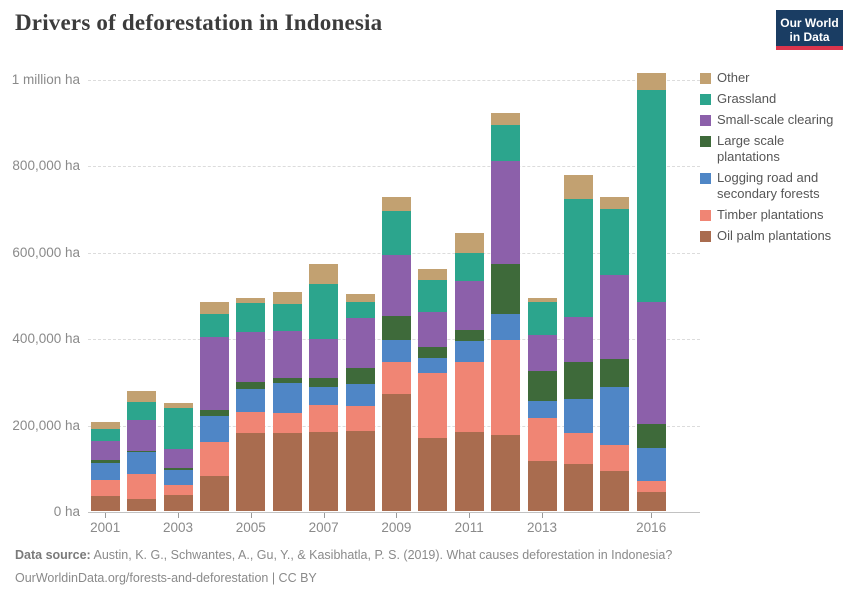 The image size is (850, 600). I want to click on bar-2001, so click(105, 466).